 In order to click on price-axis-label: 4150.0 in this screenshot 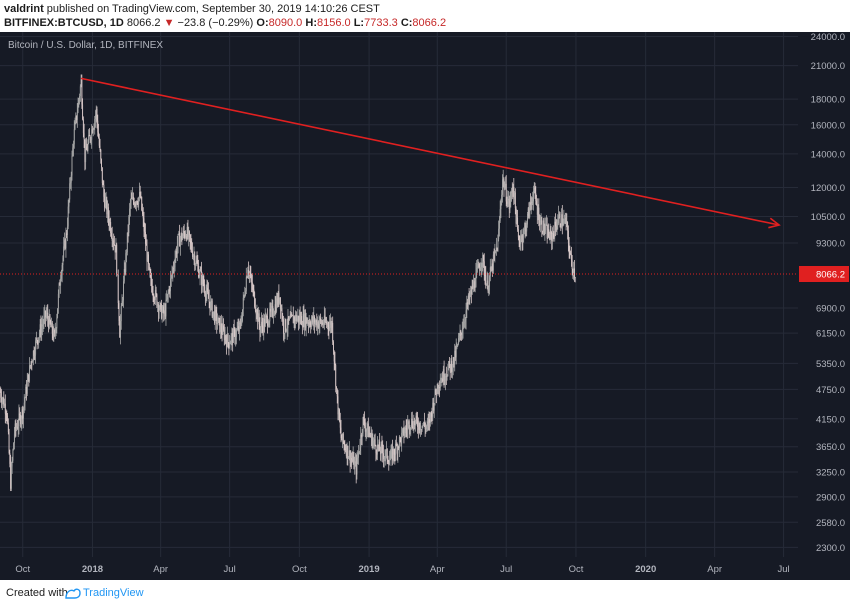, I will do `click(830, 419)`.